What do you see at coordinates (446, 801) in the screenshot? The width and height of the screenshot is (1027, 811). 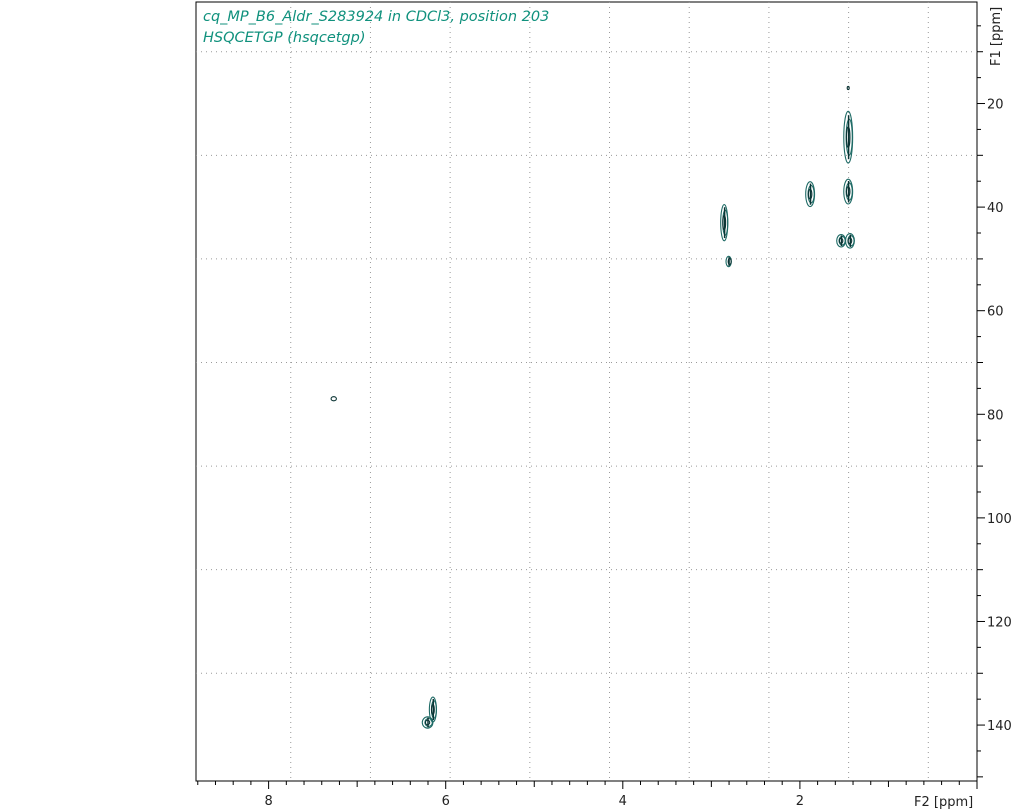 I see `x-tick-label: 6` at bounding box center [446, 801].